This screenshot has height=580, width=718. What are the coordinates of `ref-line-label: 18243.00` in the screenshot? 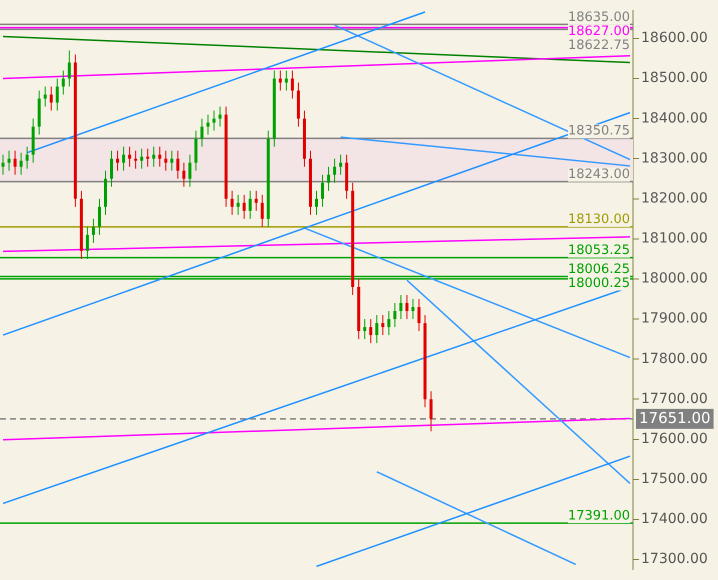 It's located at (599, 174).